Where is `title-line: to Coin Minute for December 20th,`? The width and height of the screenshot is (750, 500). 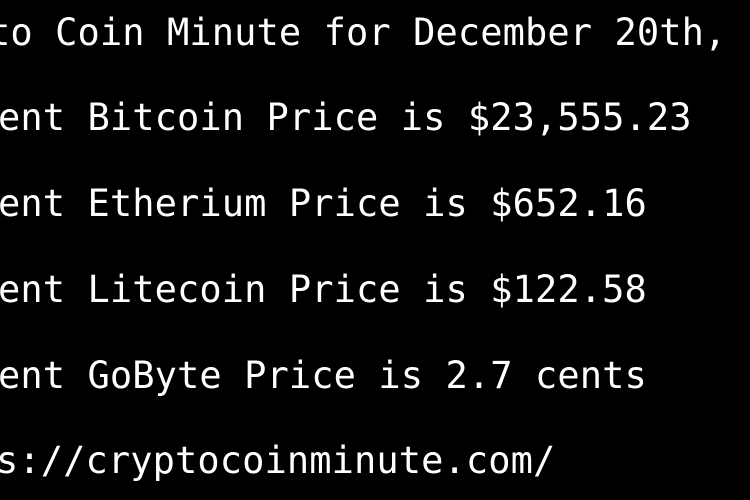 title-line: to Coin Minute for December 20th, is located at coordinates (363, 32).